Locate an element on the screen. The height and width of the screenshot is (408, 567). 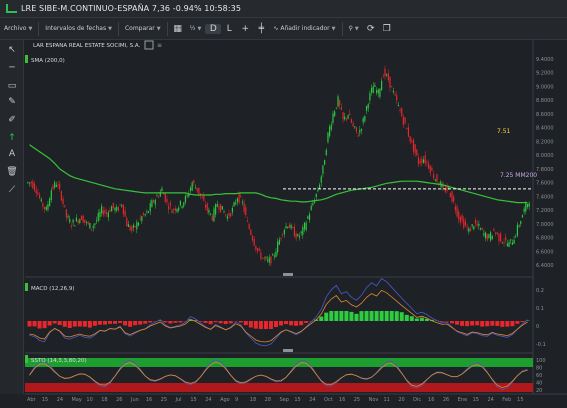
zoom-menu: ⚲▼ is located at coordinates (354, 29).